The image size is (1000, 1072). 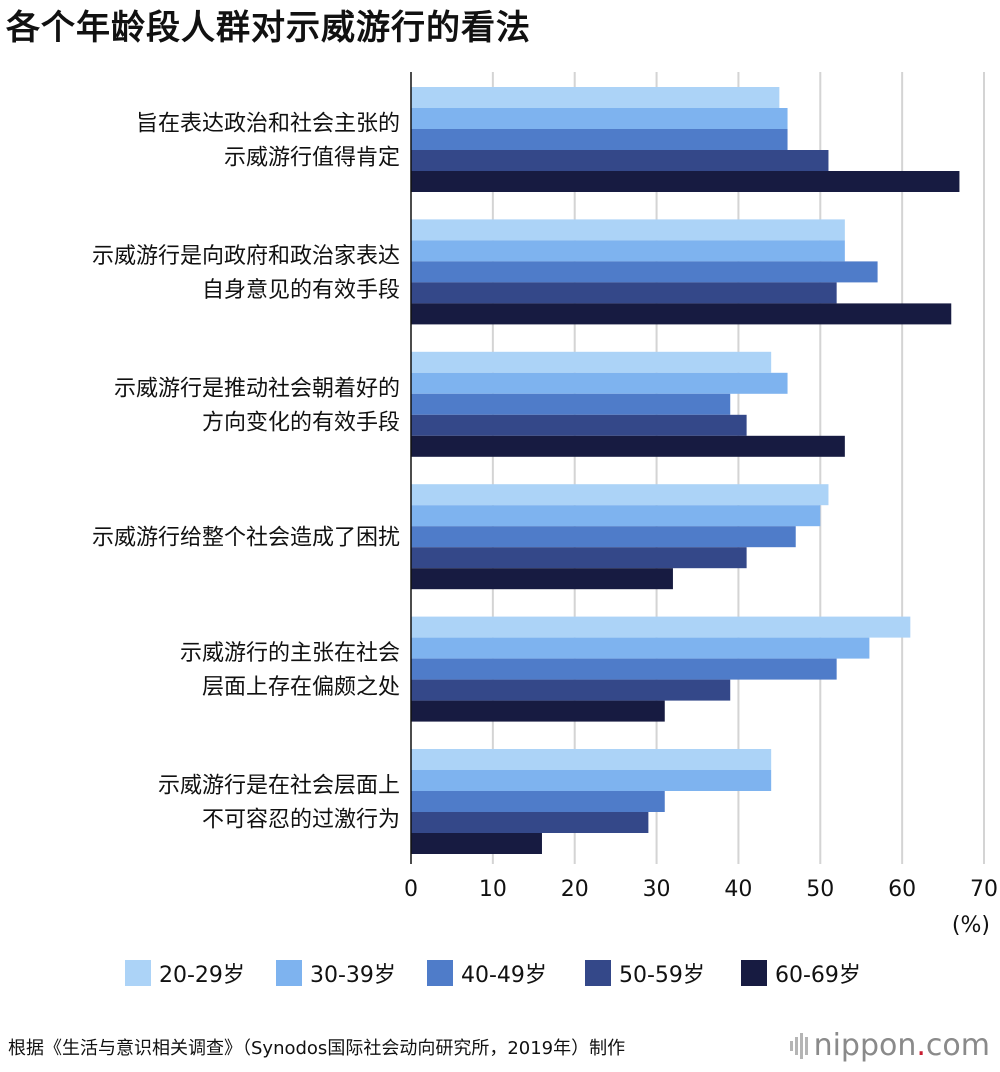 I want to click on x-tick-0: 0, so click(x=411, y=889).